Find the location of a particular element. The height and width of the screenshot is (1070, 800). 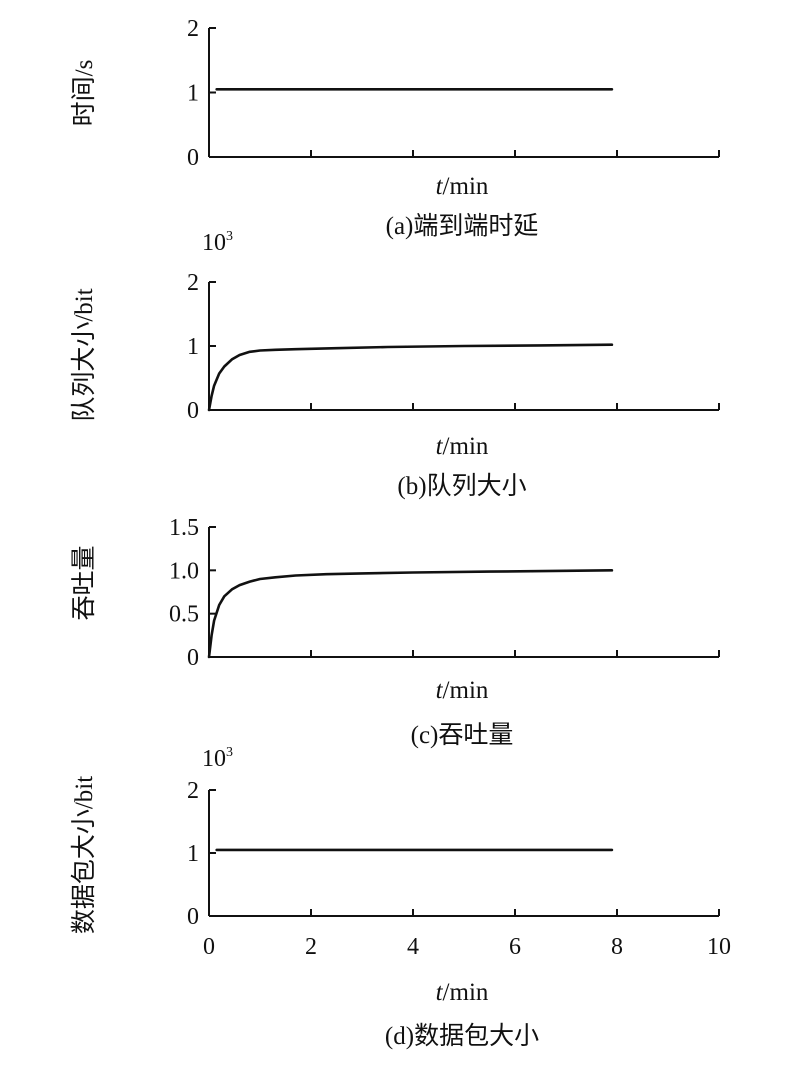

x-tick-label: 8 is located at coordinates (617, 947).